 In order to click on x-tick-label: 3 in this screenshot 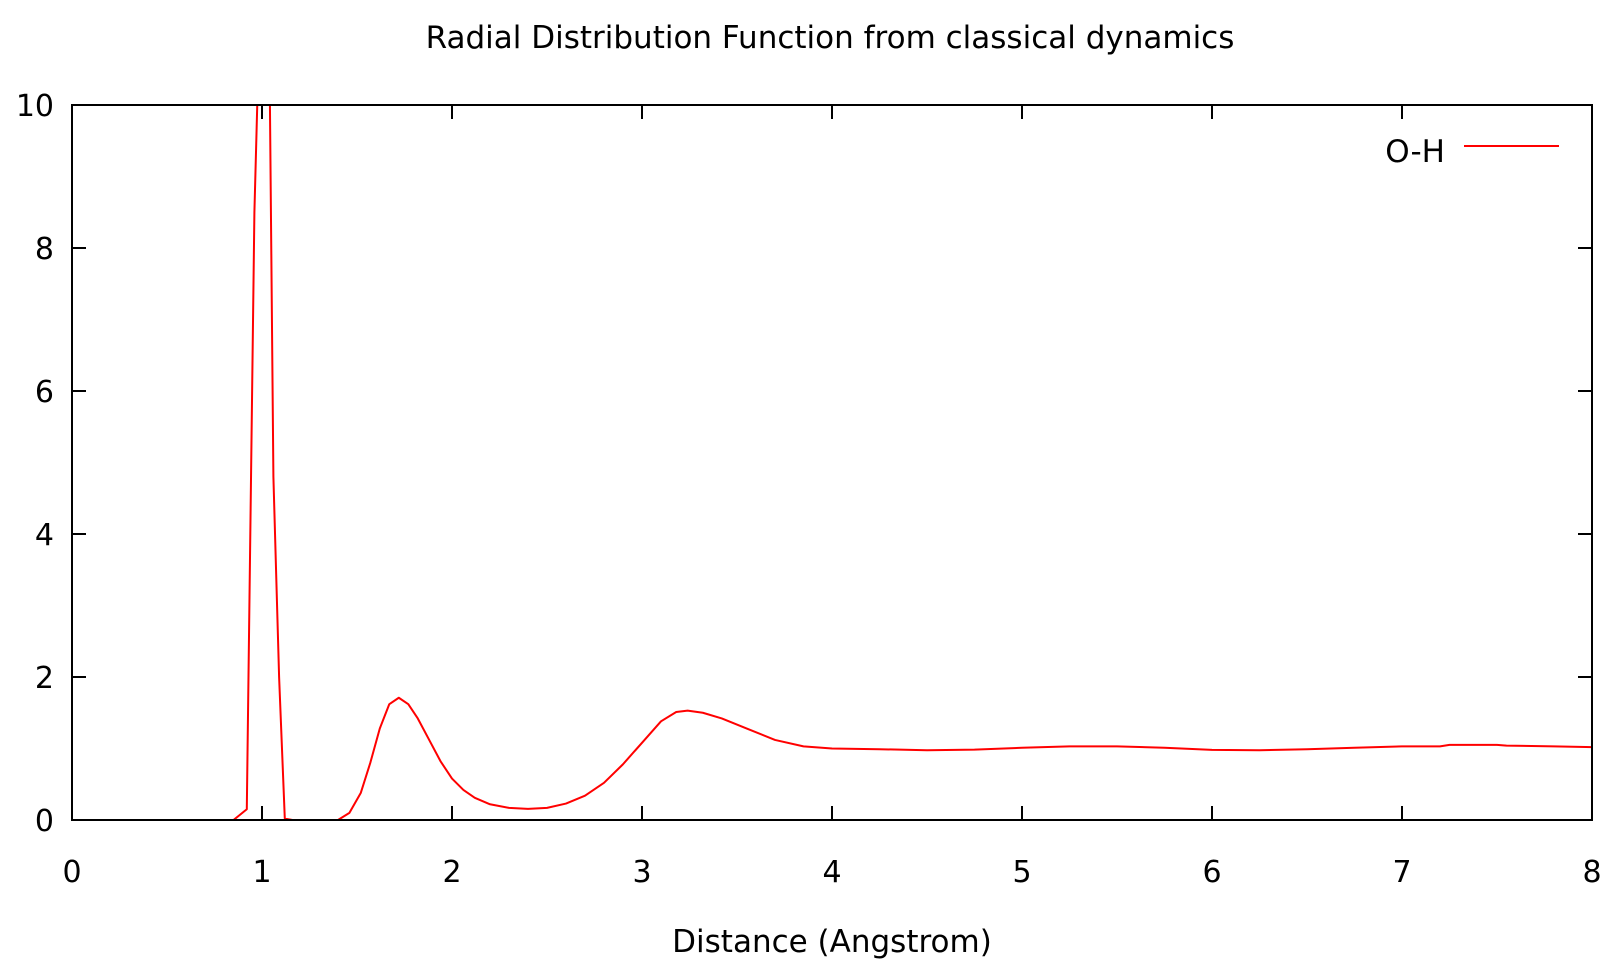, I will do `click(641, 872)`.